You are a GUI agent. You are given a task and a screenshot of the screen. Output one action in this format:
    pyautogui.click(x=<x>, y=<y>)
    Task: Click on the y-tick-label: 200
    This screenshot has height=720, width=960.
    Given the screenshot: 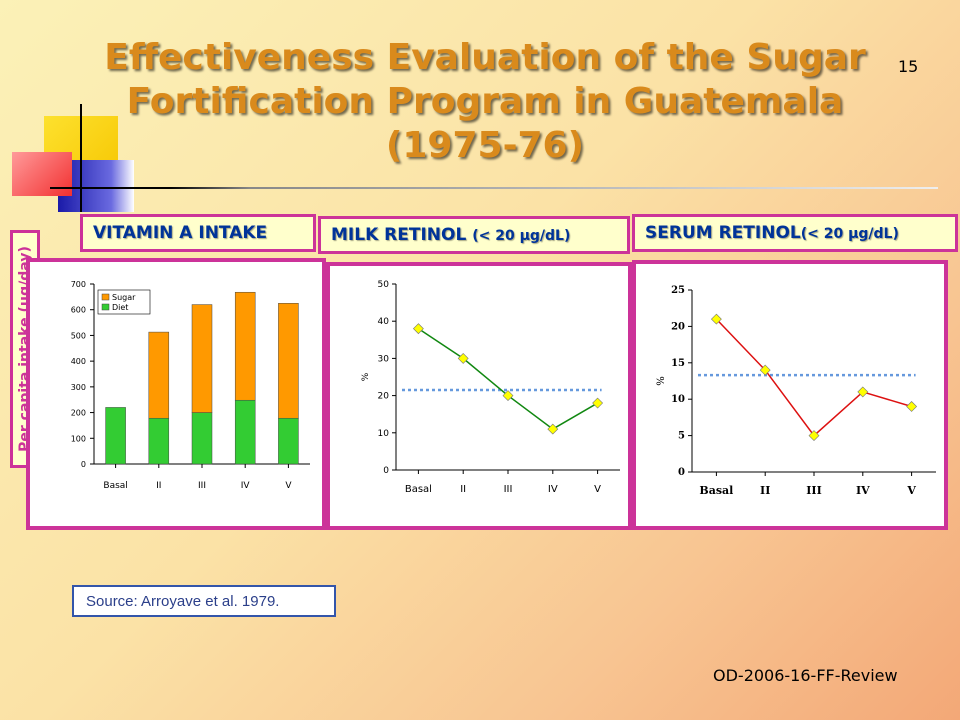 What is the action you would take?
    pyautogui.click(x=78, y=413)
    